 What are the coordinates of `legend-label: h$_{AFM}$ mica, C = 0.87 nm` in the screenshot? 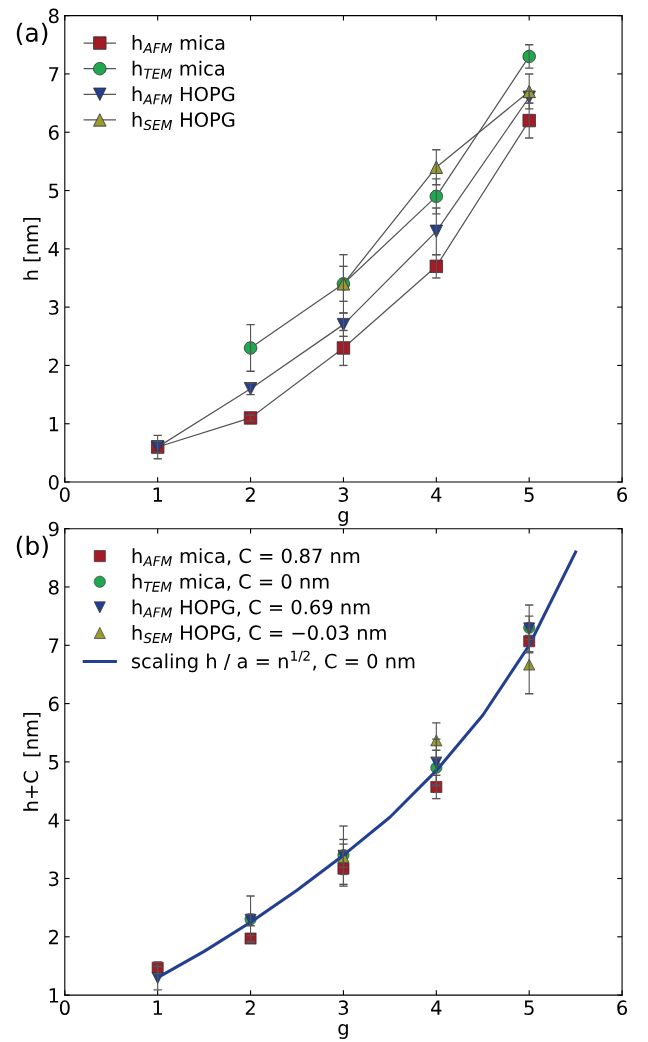 It's located at (246, 557).